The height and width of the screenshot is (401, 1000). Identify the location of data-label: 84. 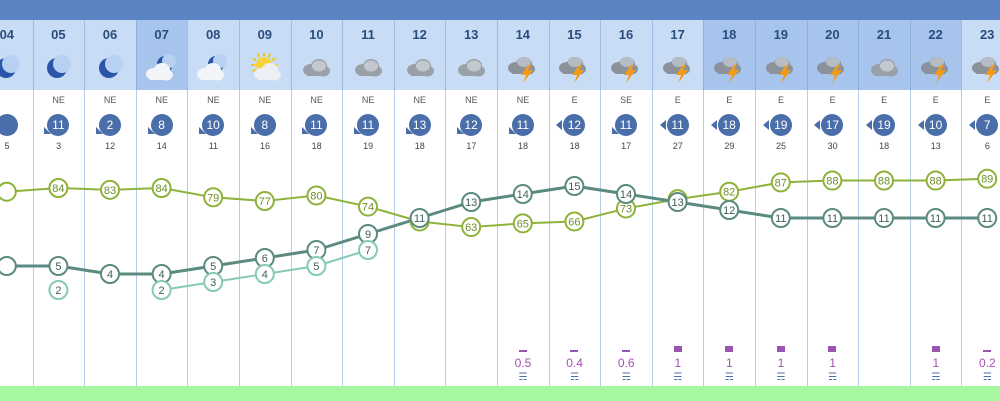
(161, 189).